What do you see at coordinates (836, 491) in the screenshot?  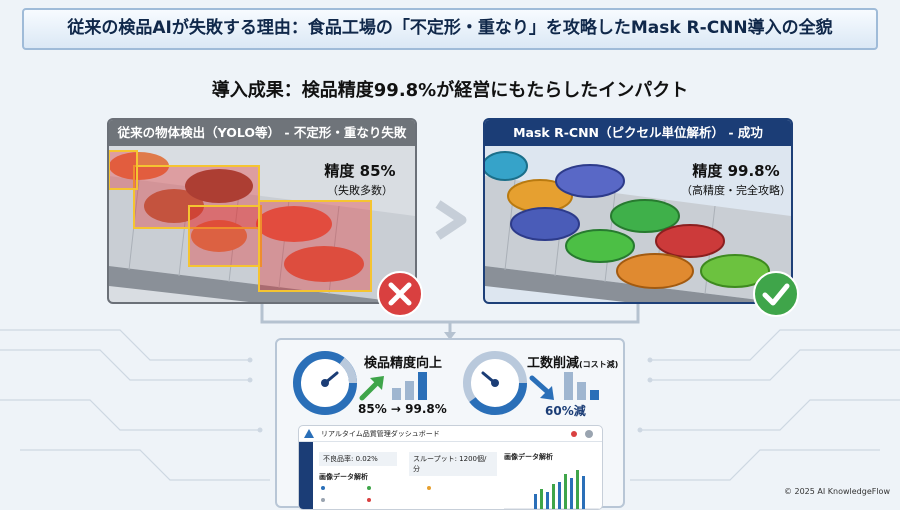 I see `copyright: © 2025 AI KnowledgeFlow` at bounding box center [836, 491].